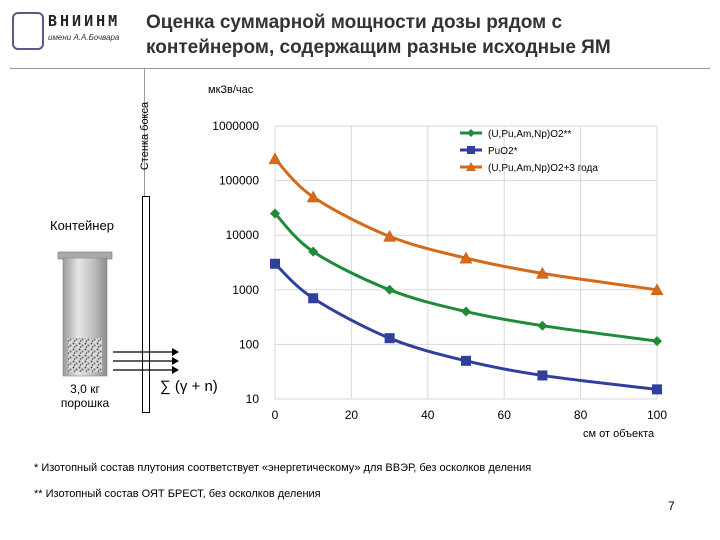 The image size is (720, 540). I want to click on radiation-formula: ∑ (γ + n), so click(189, 386).